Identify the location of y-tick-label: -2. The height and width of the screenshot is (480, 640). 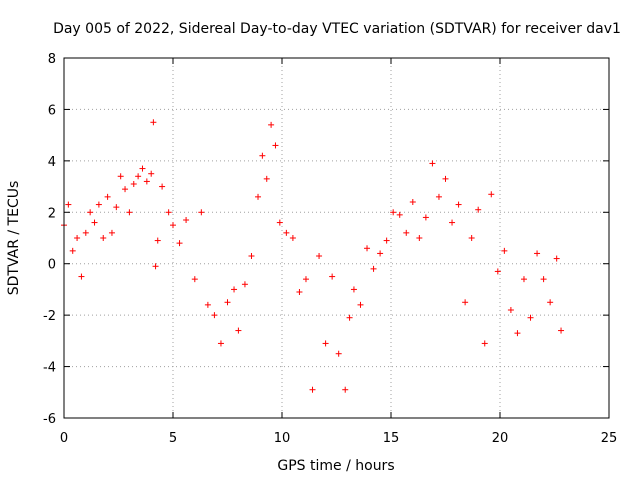
(49, 316).